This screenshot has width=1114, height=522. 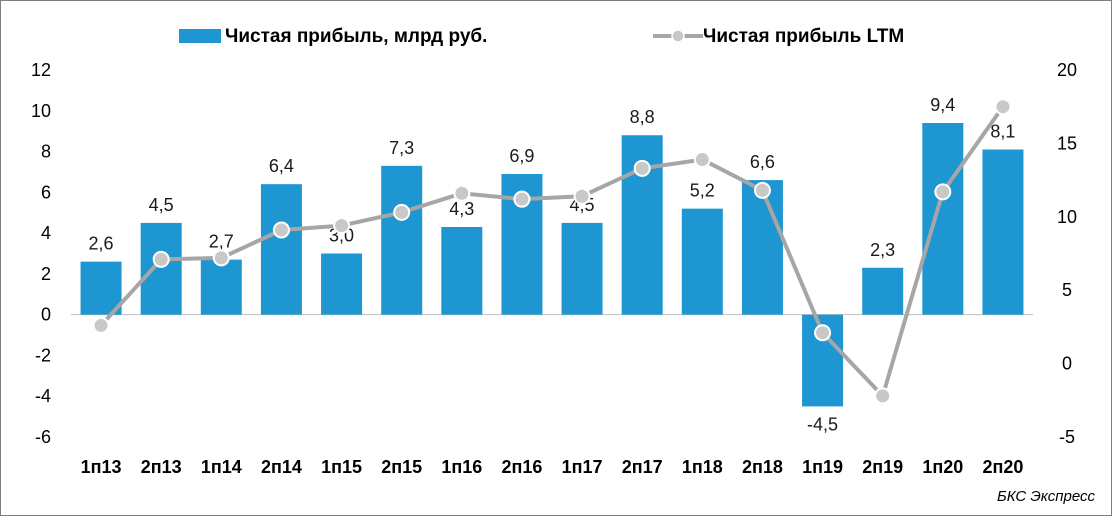 What do you see at coordinates (803, 36) in the screenshot?
I see `legend-label-ltm: Чистая прибыль LTM` at bounding box center [803, 36].